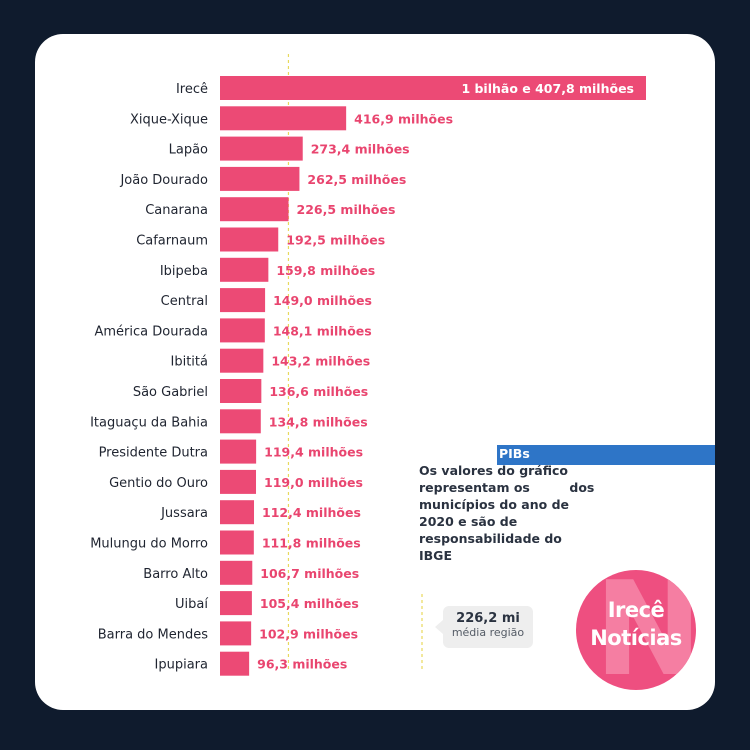  I want to click on value-label: 149,0 milhões, so click(322, 300).